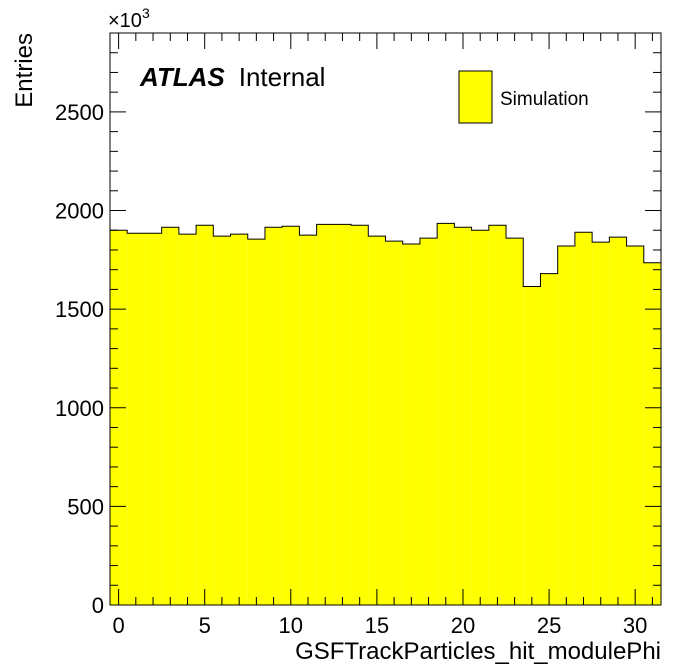  What do you see at coordinates (232, 77) in the screenshot?
I see `atlas-label: ATLAS Internal` at bounding box center [232, 77].